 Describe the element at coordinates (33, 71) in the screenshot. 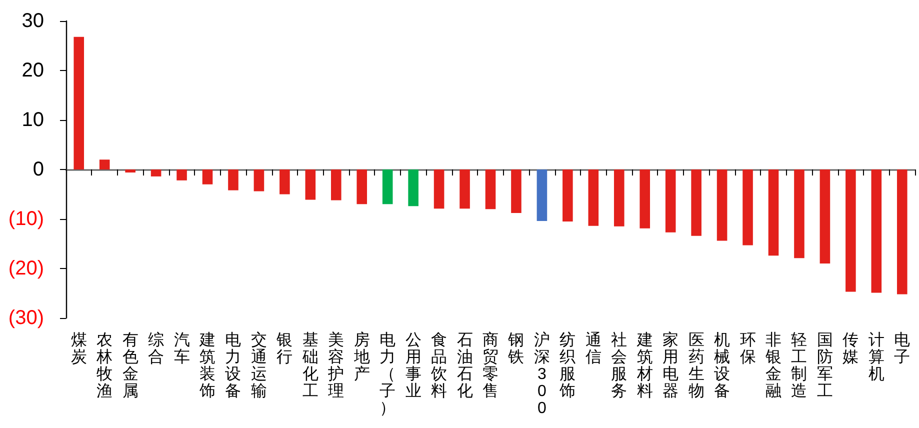

I see `y-tick-label: 20` at that location.